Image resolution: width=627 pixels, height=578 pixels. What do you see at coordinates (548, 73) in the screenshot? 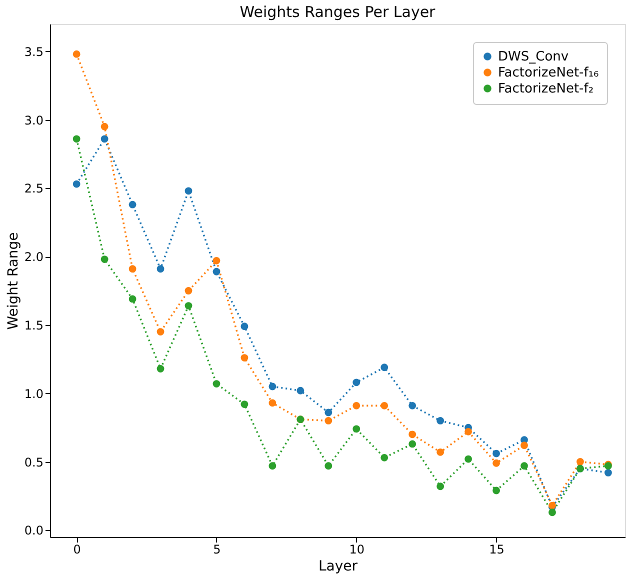
I see `legend-label: FactorizeNet-f₁₆` at bounding box center [548, 73].